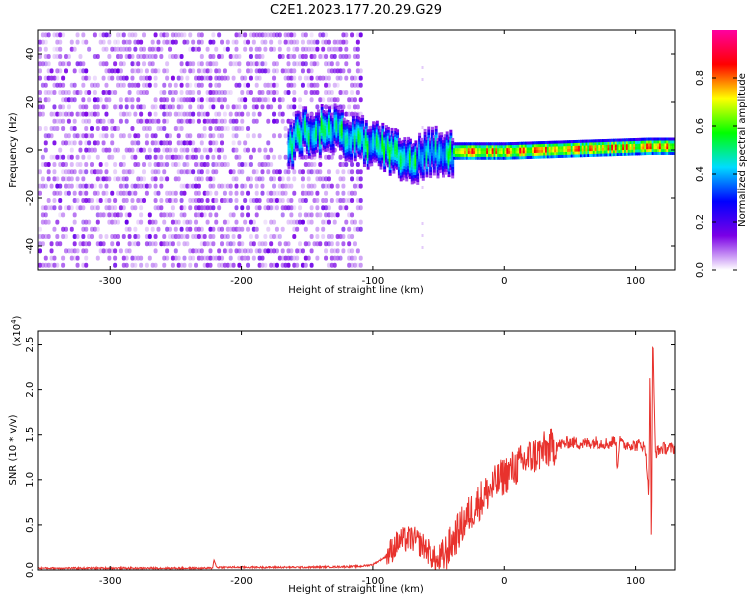 The image size is (750, 600). Describe the element at coordinates (30, 150) in the screenshot. I see `y-tick-label: 0` at that location.